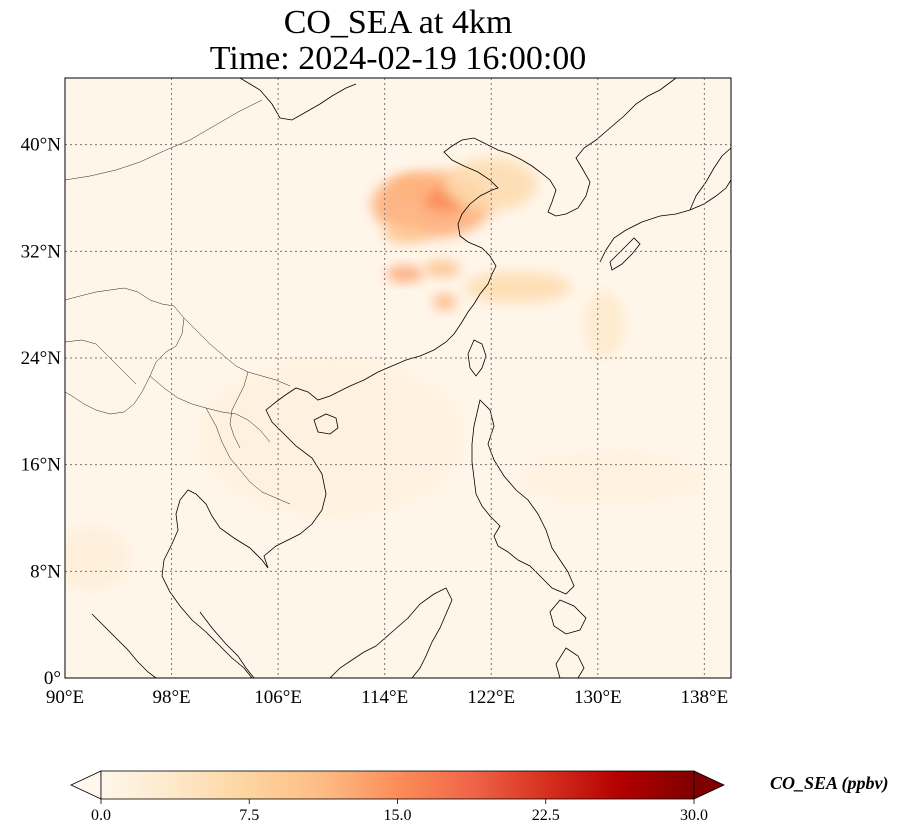  What do you see at coordinates (41, 251) in the screenshot?
I see `lat-tick-label: 32°N` at bounding box center [41, 251].